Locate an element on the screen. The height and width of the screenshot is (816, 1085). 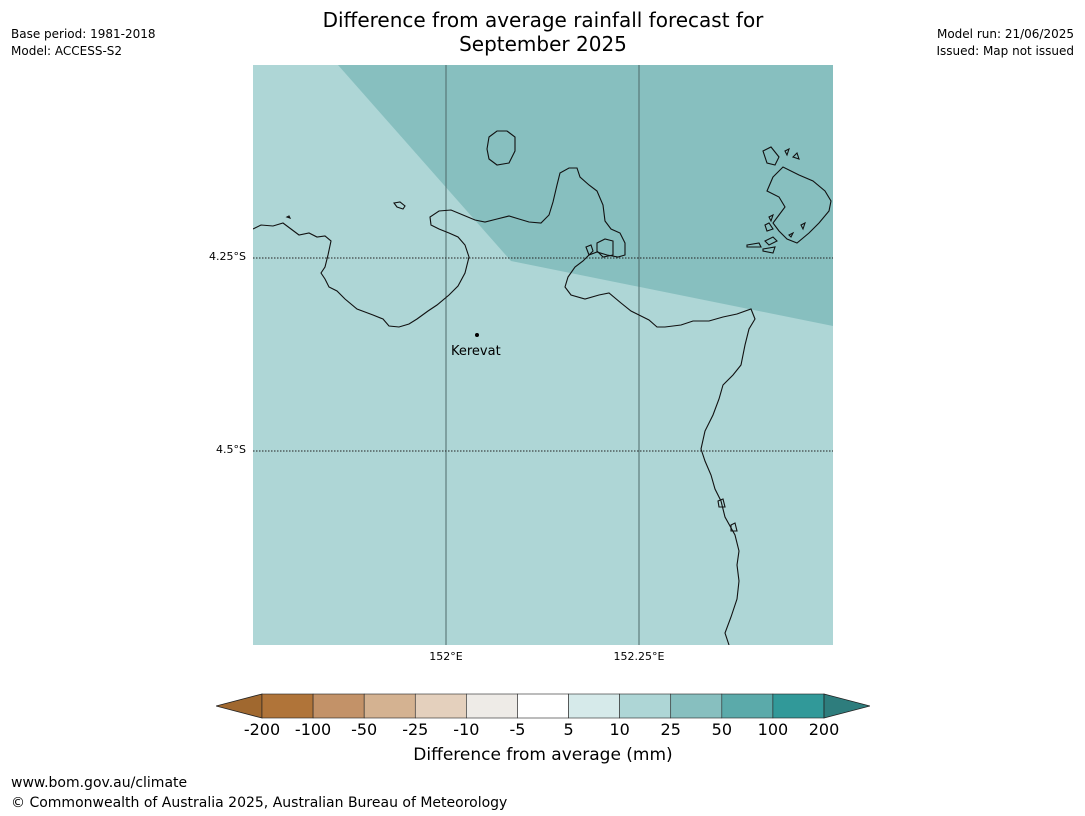
colorbar-tick-label: -100 is located at coordinates (313, 729).